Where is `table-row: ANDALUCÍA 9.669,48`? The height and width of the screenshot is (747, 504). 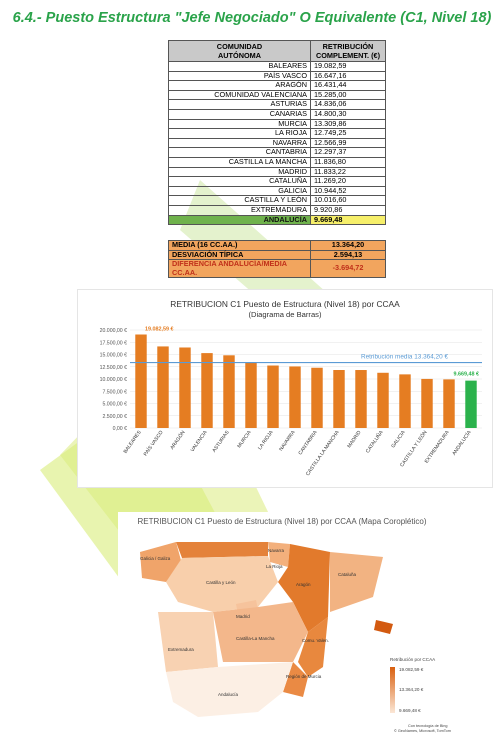
table-row: ANDALUCÍA 9.669,48 is located at coordinates (277, 220).